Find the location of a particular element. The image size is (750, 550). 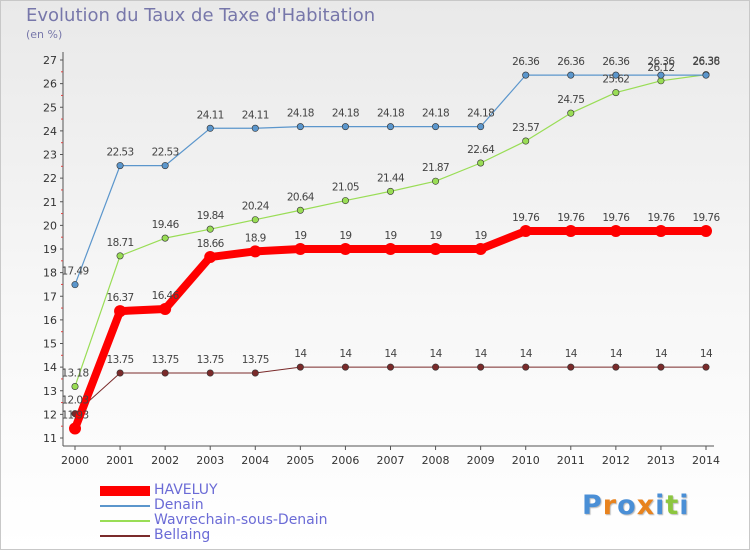

legend-swatch-wavrechain-sous-denain is located at coordinates (125, 521).